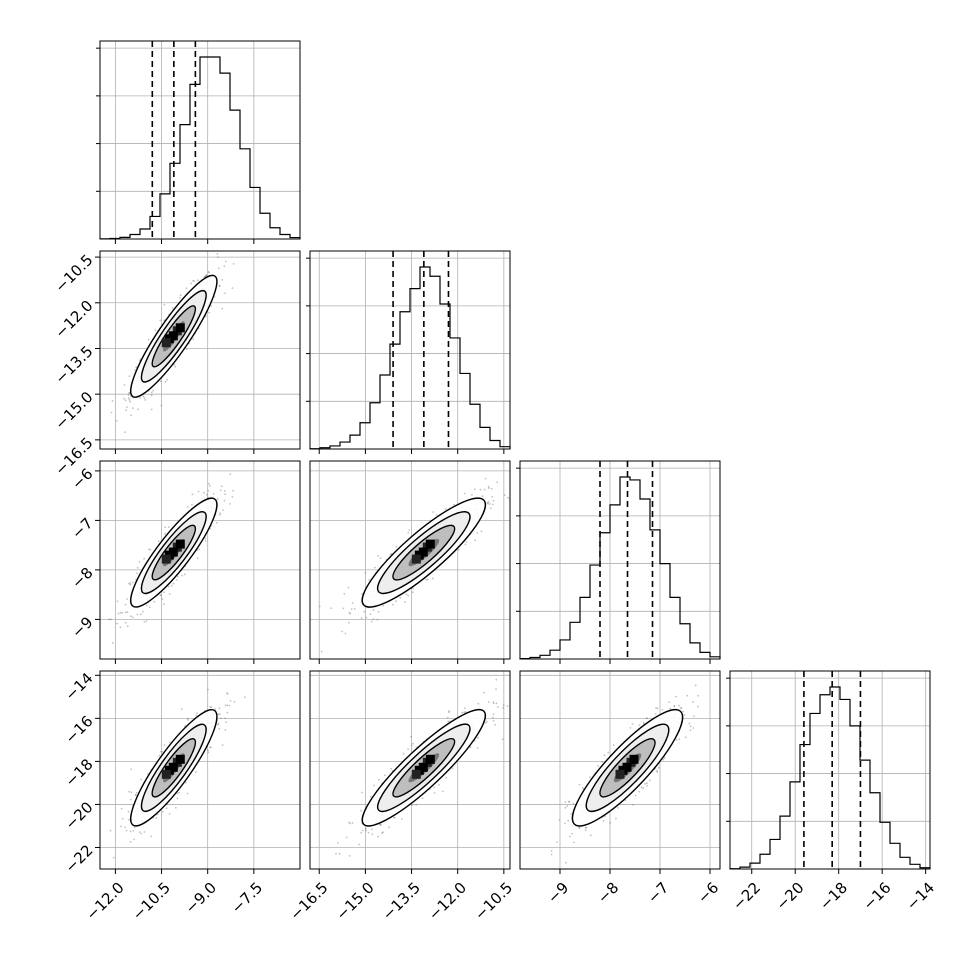 The height and width of the screenshot is (970, 970). Describe the element at coordinates (78, 729) in the screenshot. I see `y-tick-label: −16` at that location.